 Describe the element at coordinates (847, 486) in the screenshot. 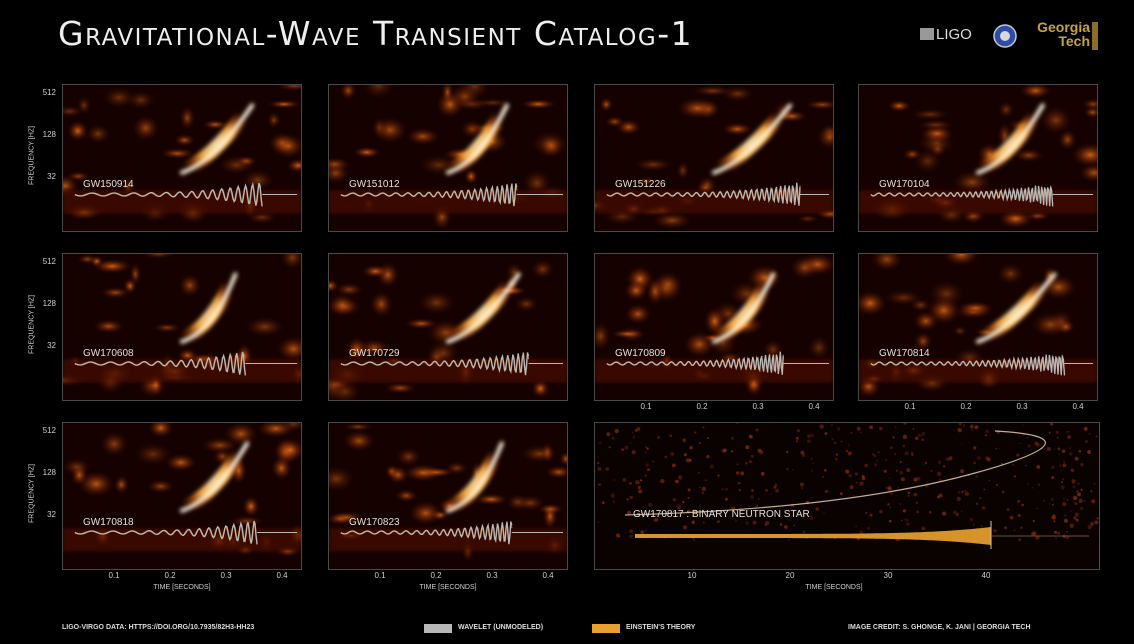

I see `spectrogram-bns` at that location.